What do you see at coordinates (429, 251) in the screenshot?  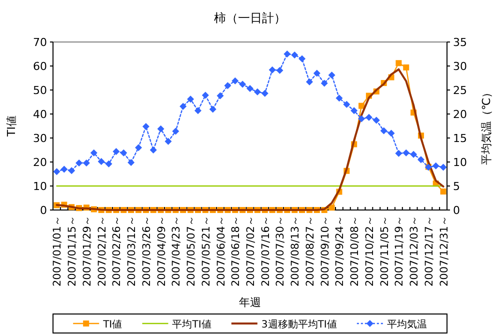 I see `x-tick-label: 2007/12/17～` at bounding box center [429, 251].